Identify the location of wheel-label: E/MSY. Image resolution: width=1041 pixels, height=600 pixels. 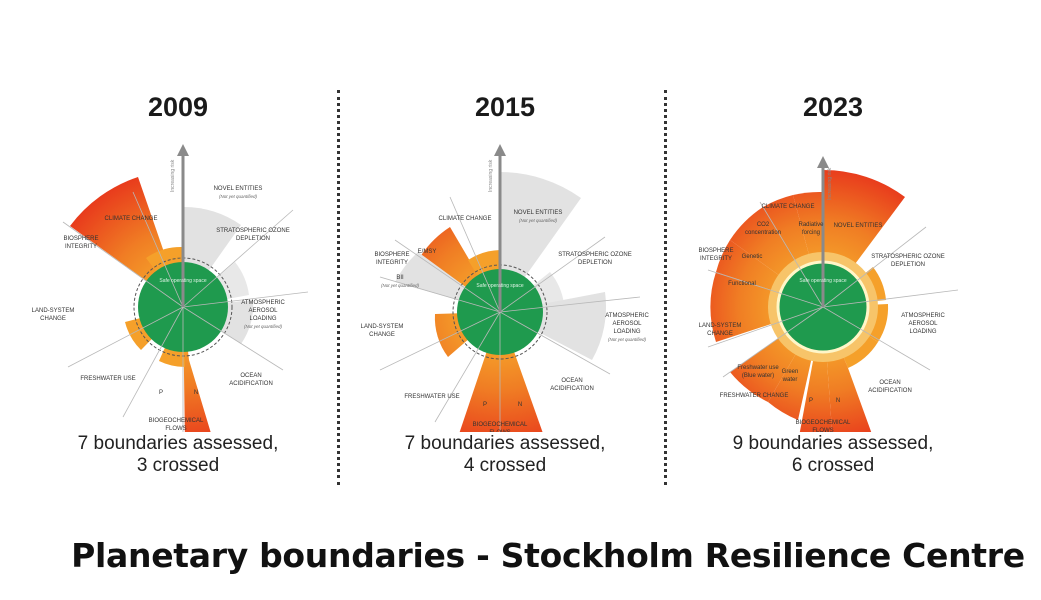
(427, 252).